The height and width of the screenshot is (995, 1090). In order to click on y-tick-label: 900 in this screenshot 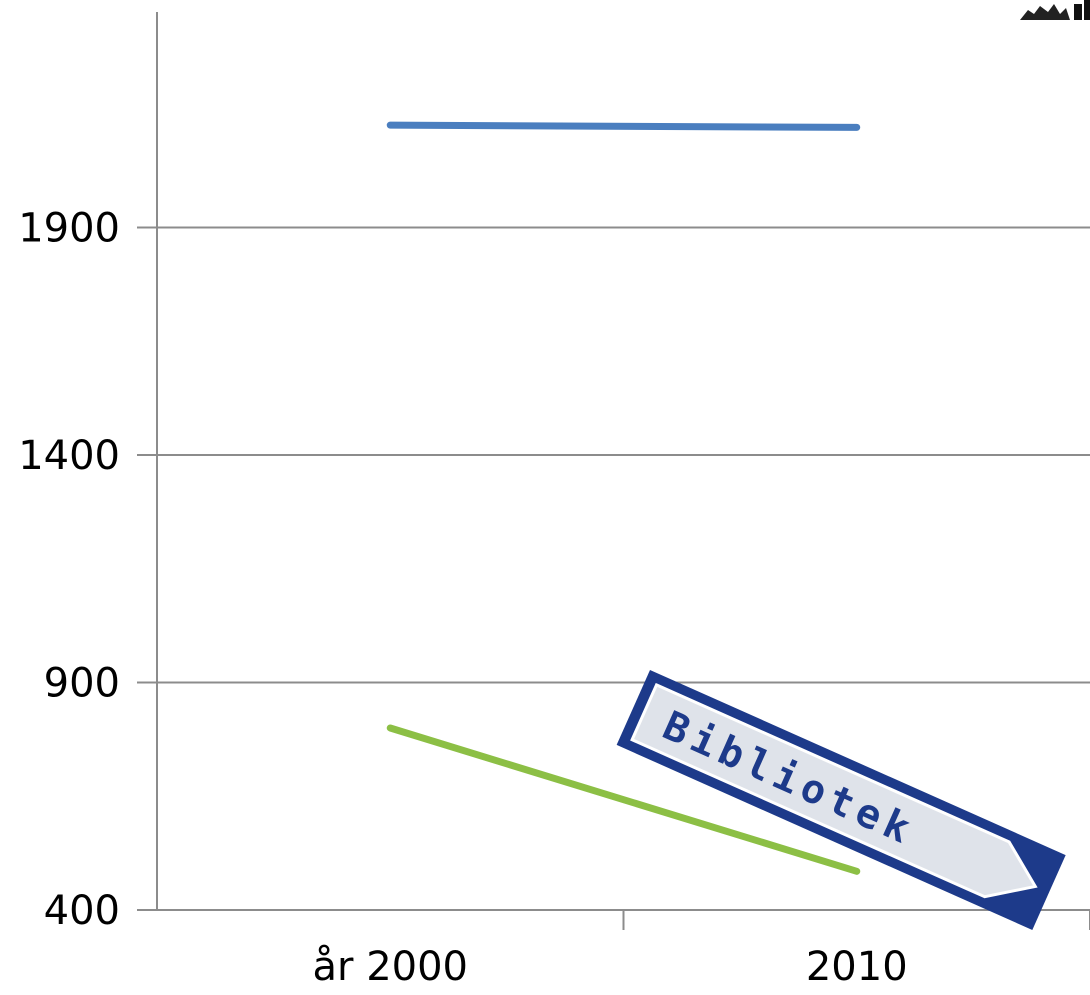, I will do `click(82, 684)`.